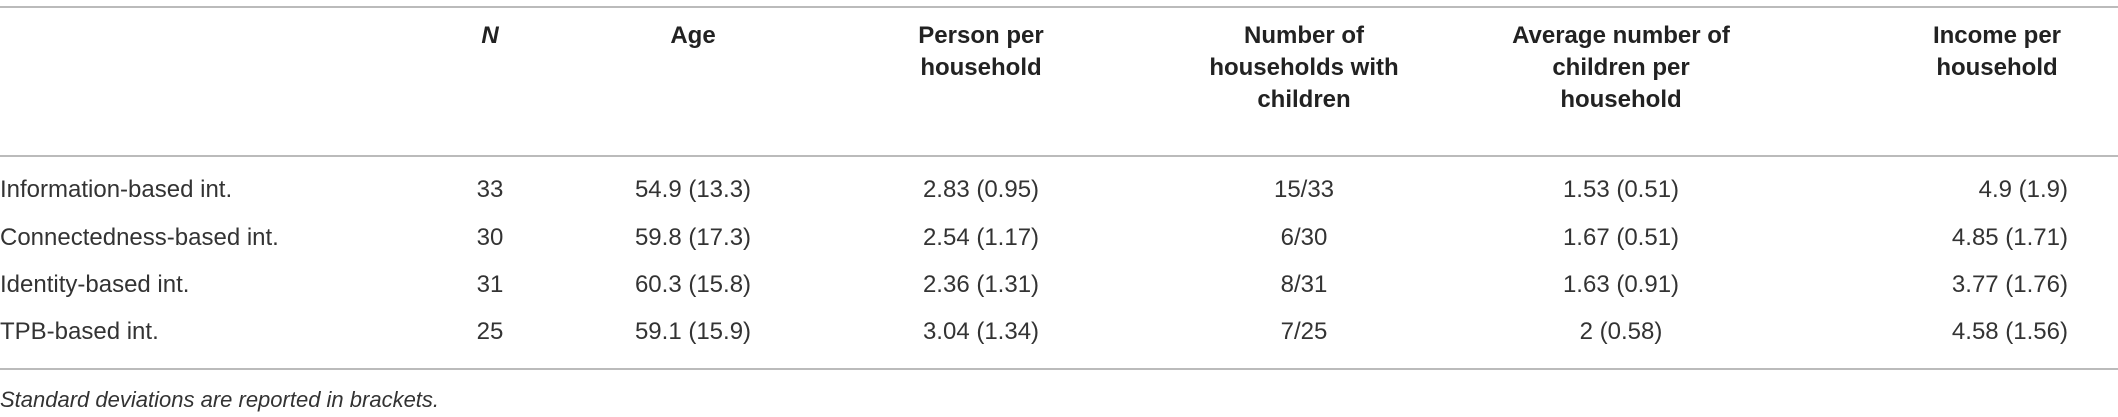 This screenshot has height=417, width=2118. Describe the element at coordinates (490, 35) in the screenshot. I see `column-header: N` at that location.